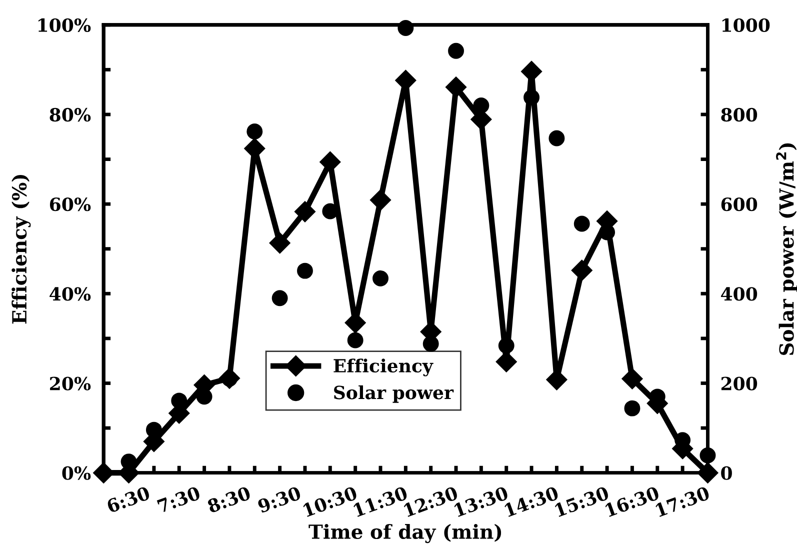 The width and height of the screenshot is (797, 553). I want to click on y-tick-label: 40%, so click(70, 294).